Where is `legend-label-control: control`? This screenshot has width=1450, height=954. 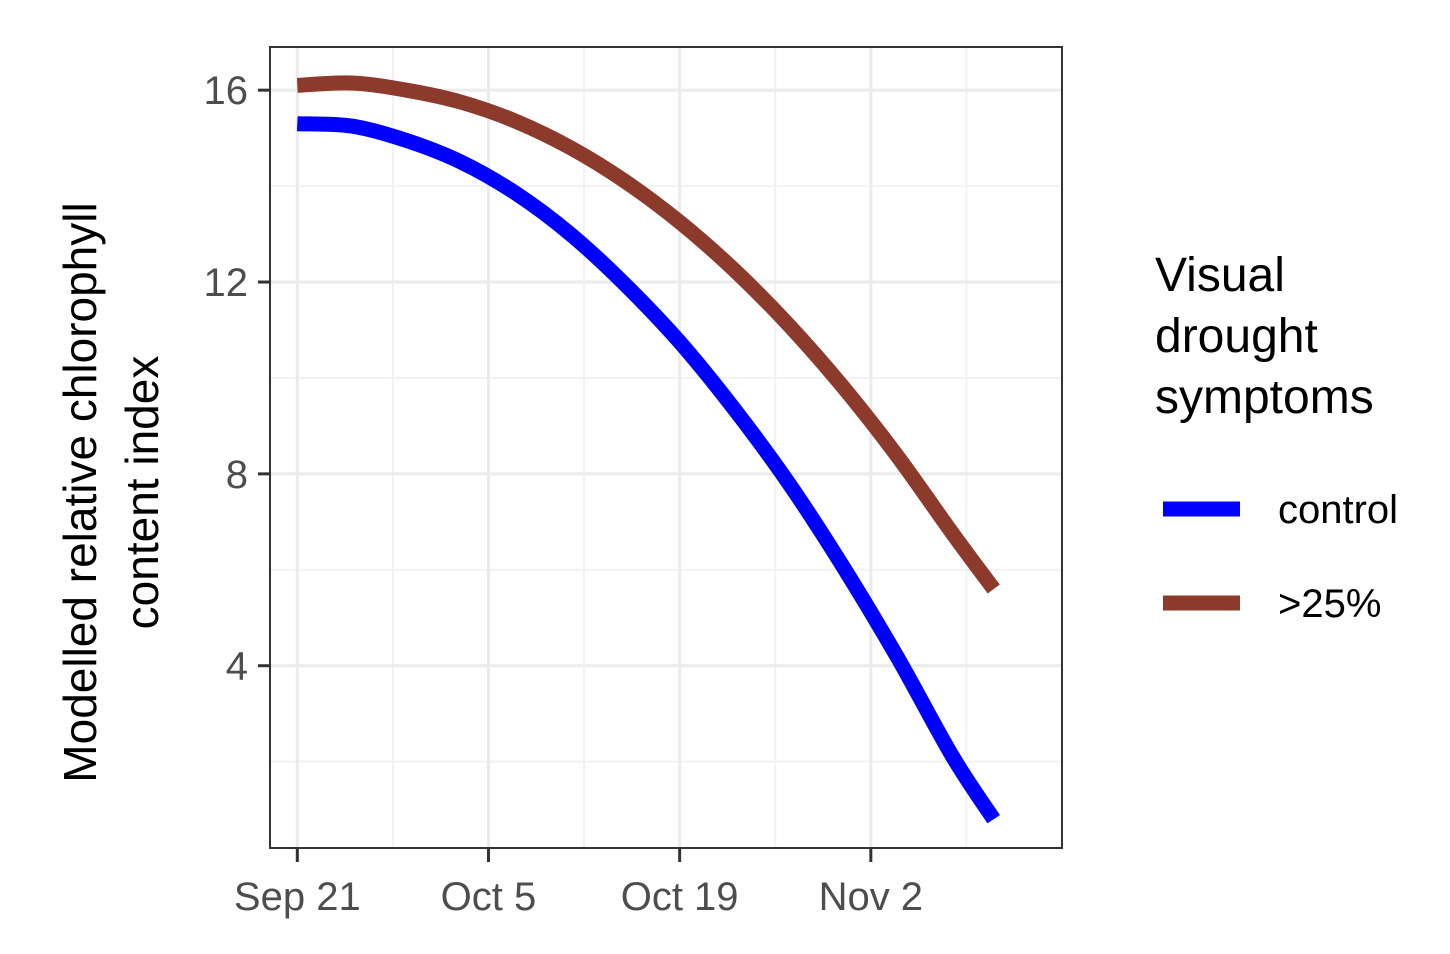 legend-label-control: control is located at coordinates (1338, 510).